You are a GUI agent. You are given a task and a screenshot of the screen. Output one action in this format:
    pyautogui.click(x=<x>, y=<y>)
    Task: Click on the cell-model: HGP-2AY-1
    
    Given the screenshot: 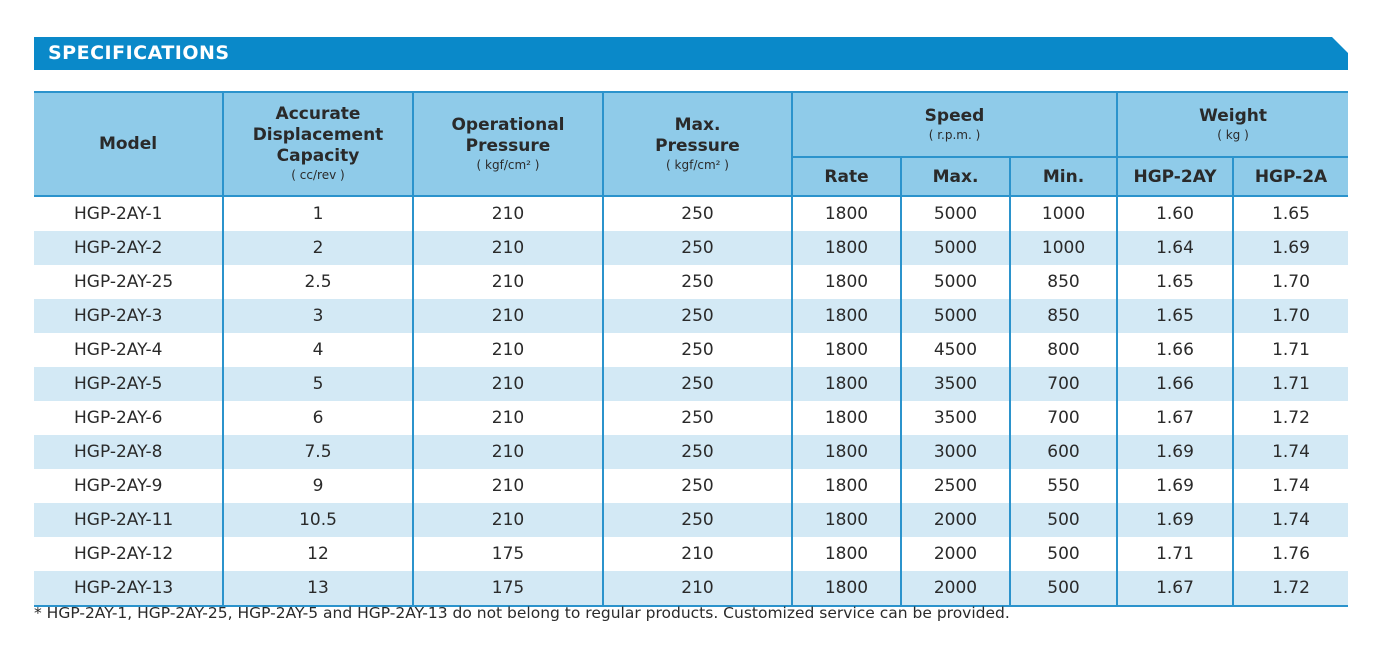 What is the action you would take?
    pyautogui.click(x=129, y=213)
    